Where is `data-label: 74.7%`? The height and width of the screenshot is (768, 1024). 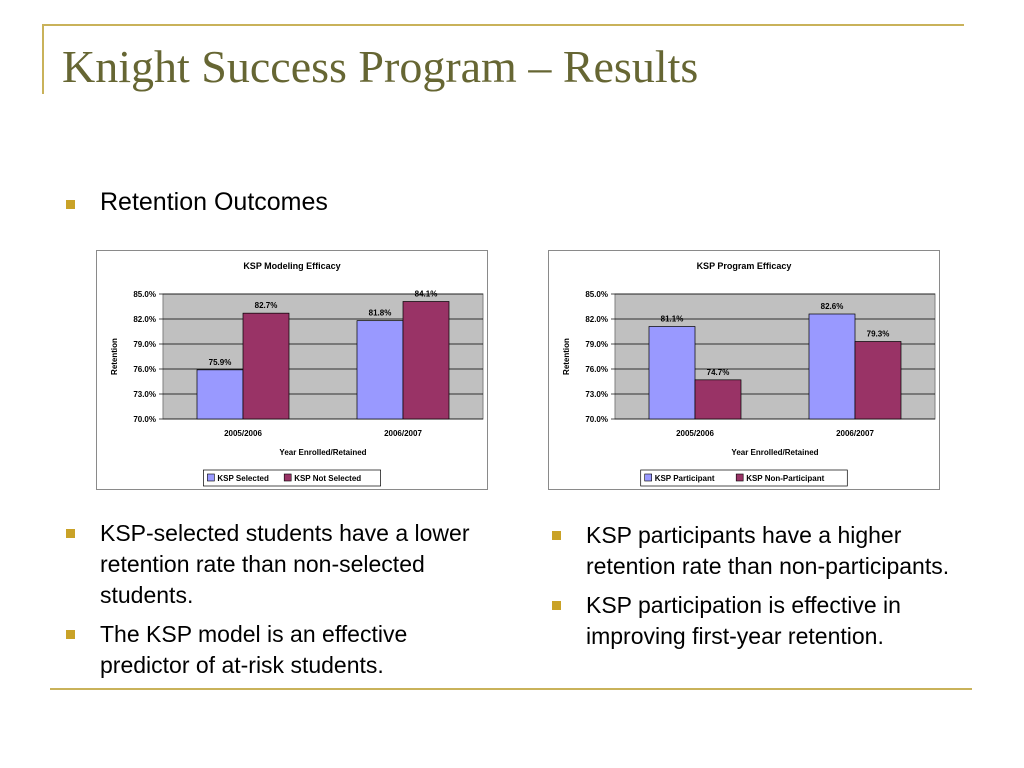
data-label: 74.7% is located at coordinates (718, 372).